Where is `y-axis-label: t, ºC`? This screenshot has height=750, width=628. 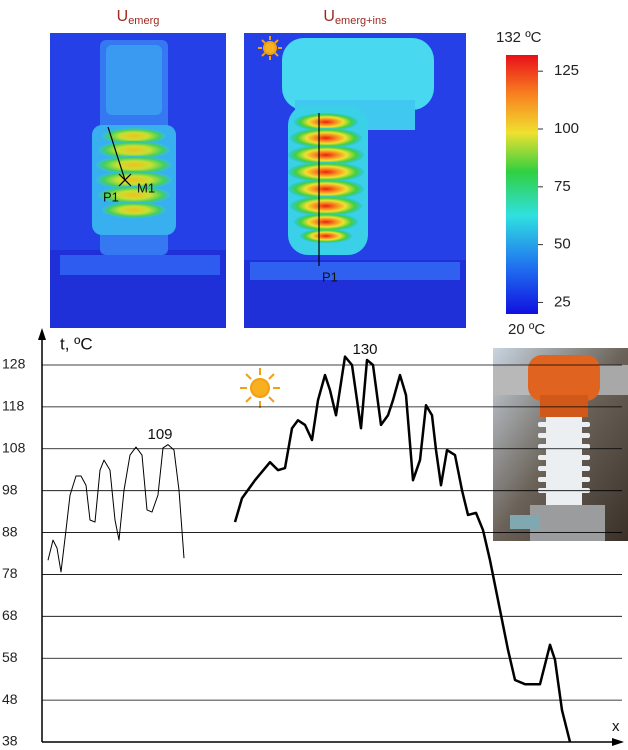 y-axis-label: t, ºC is located at coordinates (76, 343).